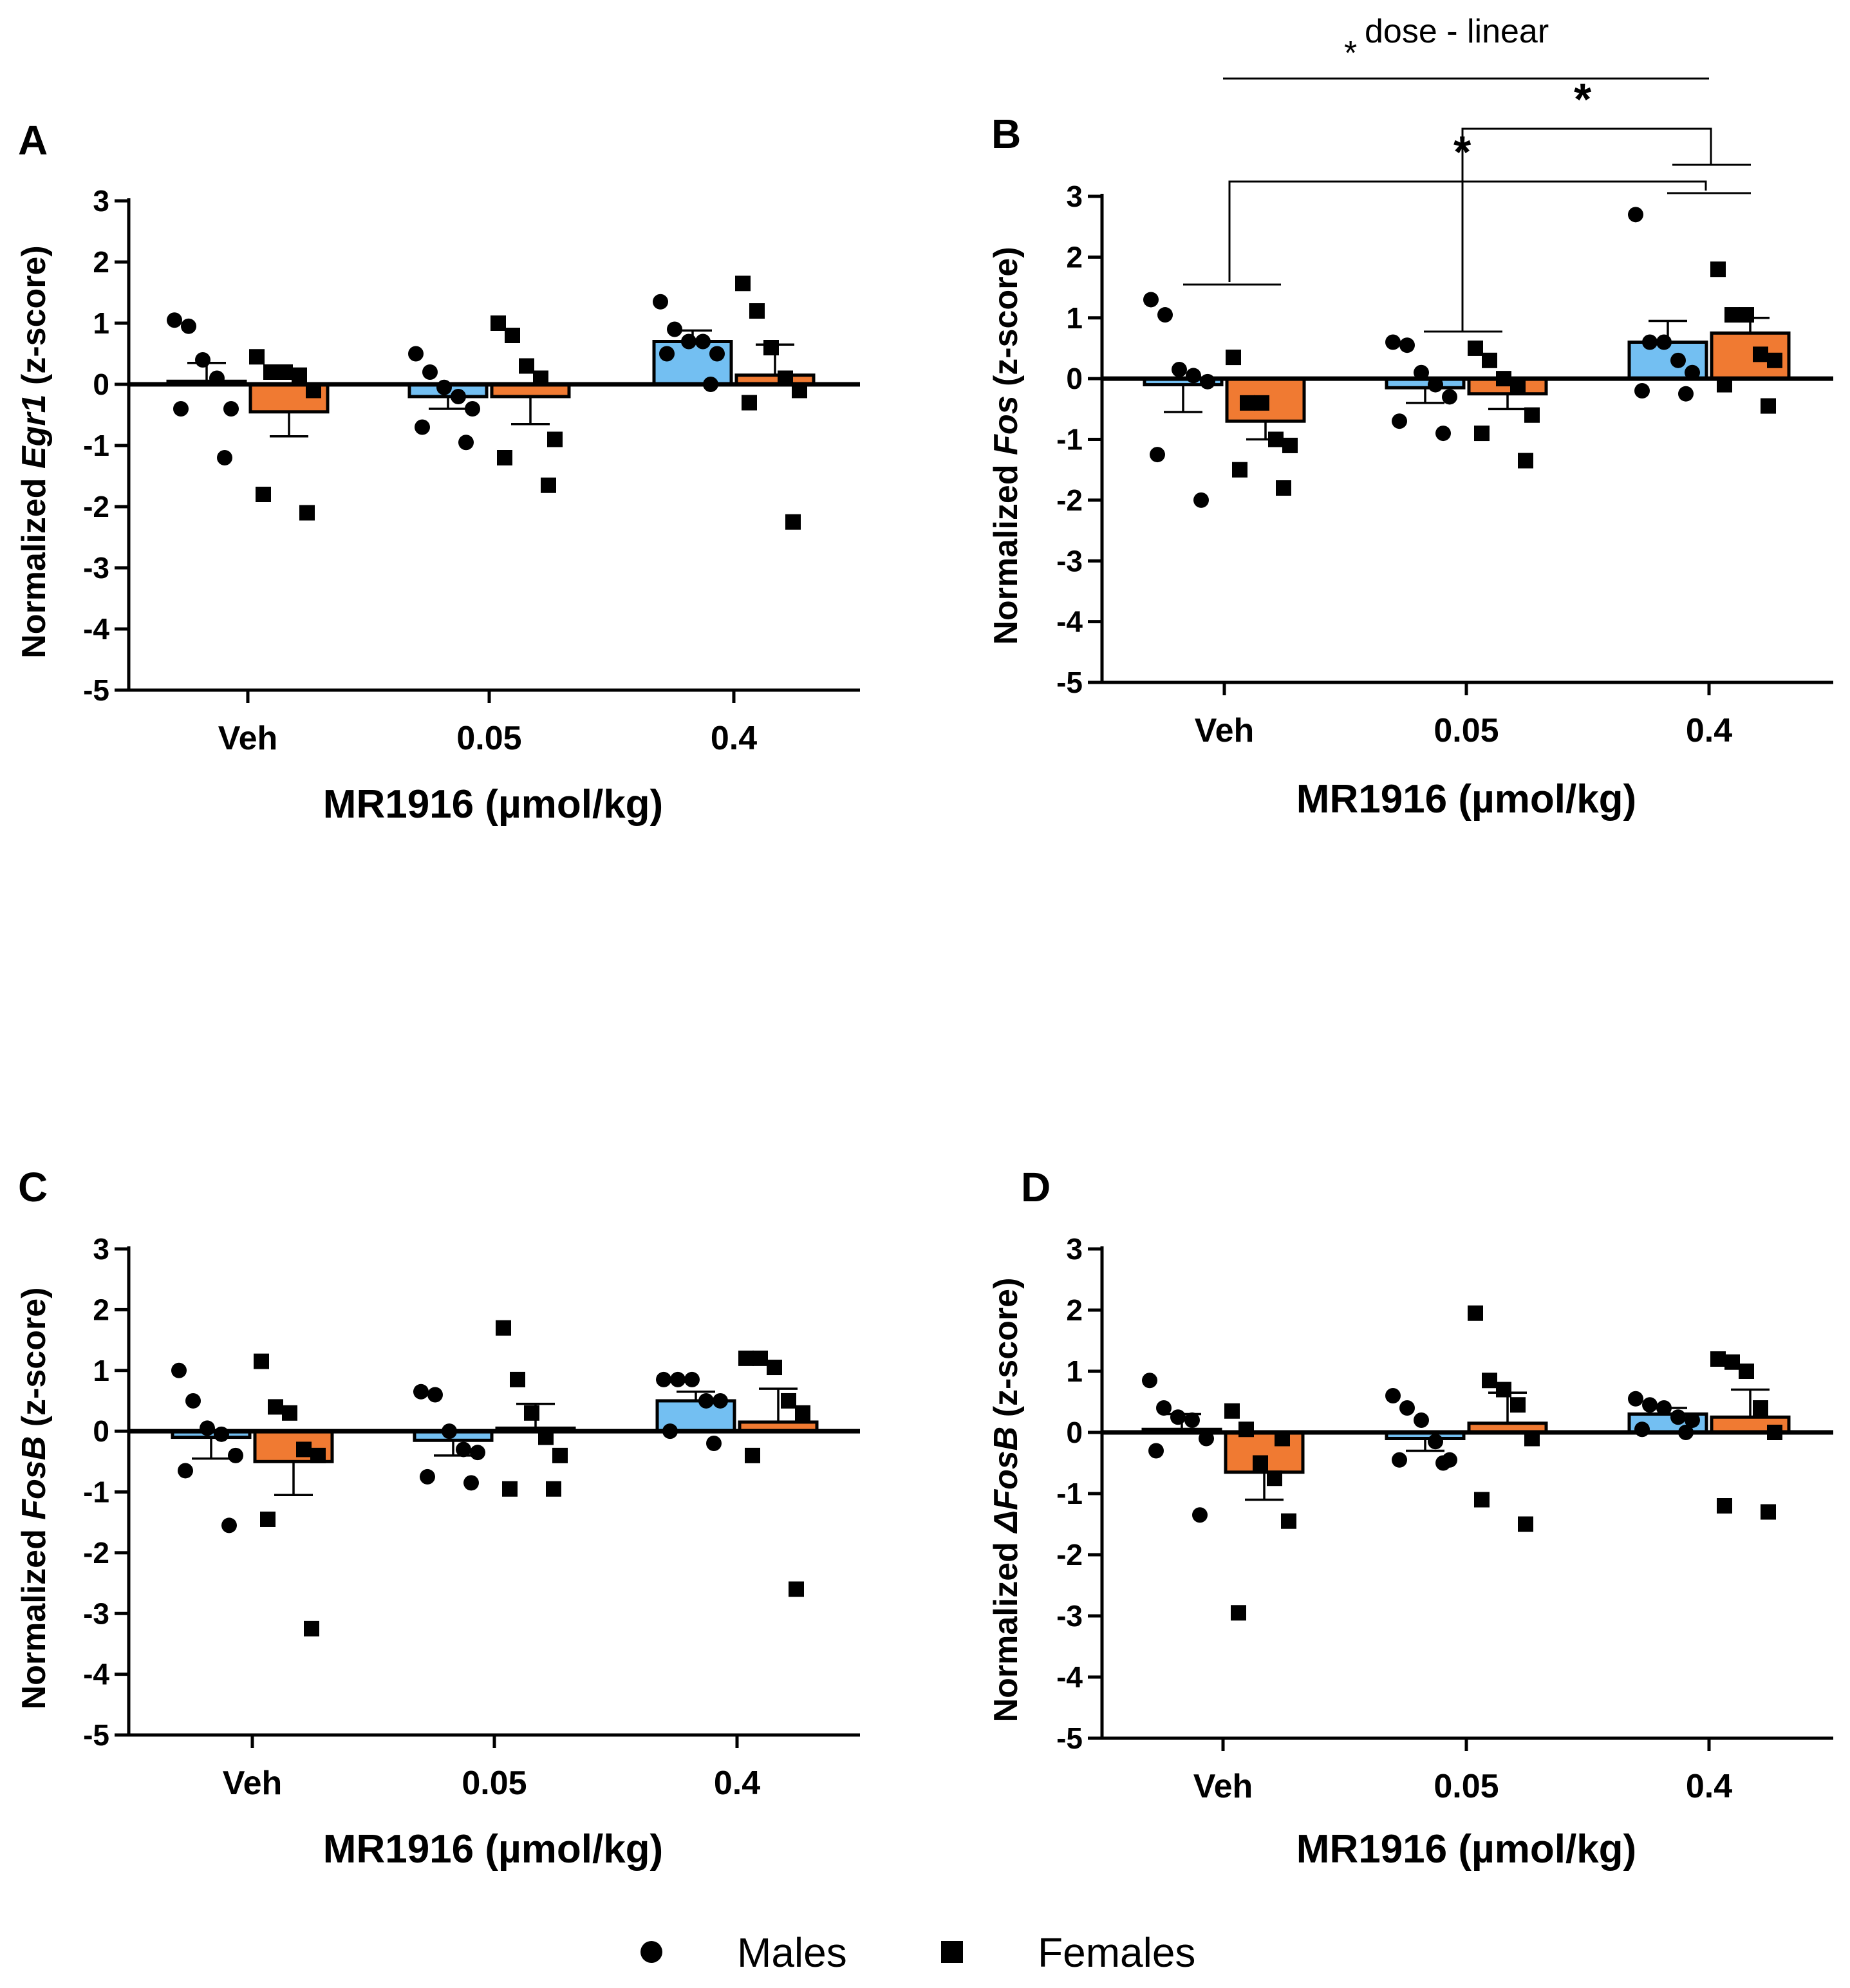  Describe the element at coordinates (1006, 134) in the screenshot. I see `panel-label-b: B` at that location.